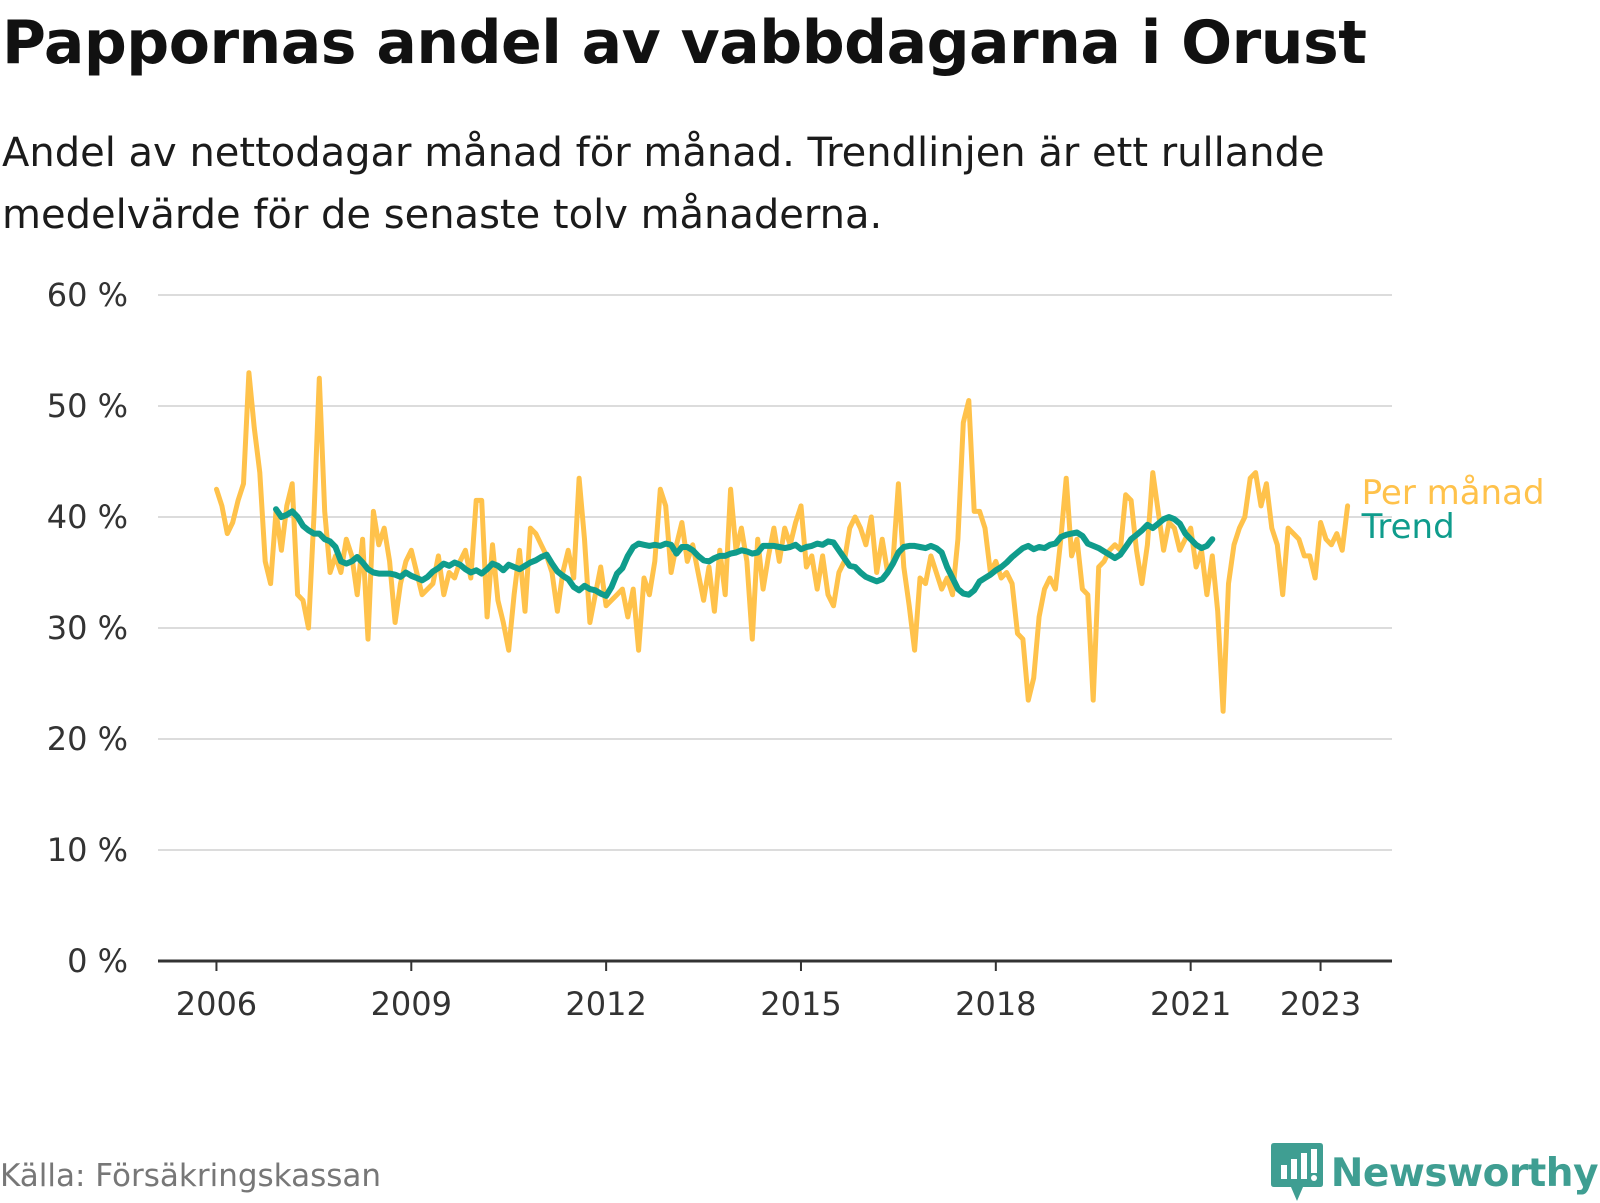 The height and width of the screenshot is (1203, 1600). I want to click on x-tick-label: 2018, so click(995, 1004).